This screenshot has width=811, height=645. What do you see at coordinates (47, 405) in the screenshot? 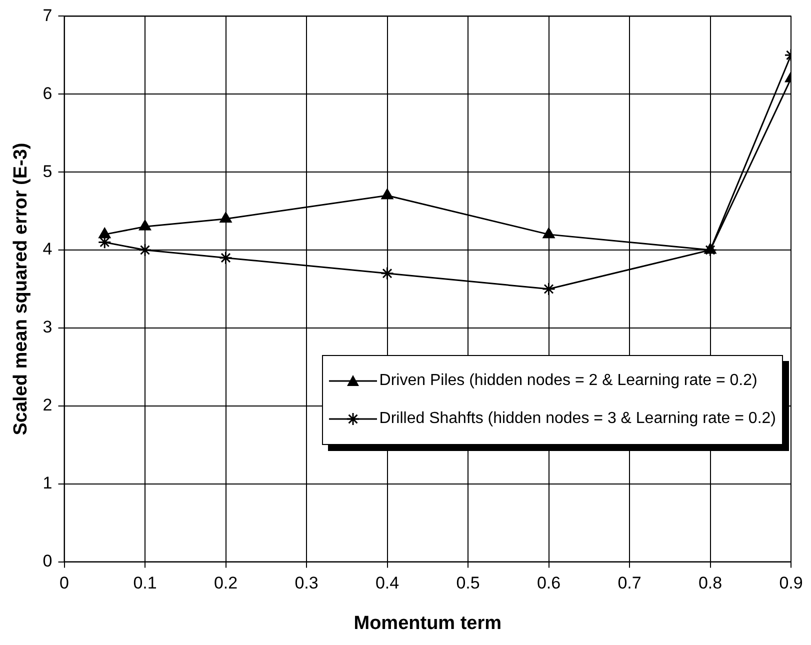
I see `y-tick-label: 2` at bounding box center [47, 405].